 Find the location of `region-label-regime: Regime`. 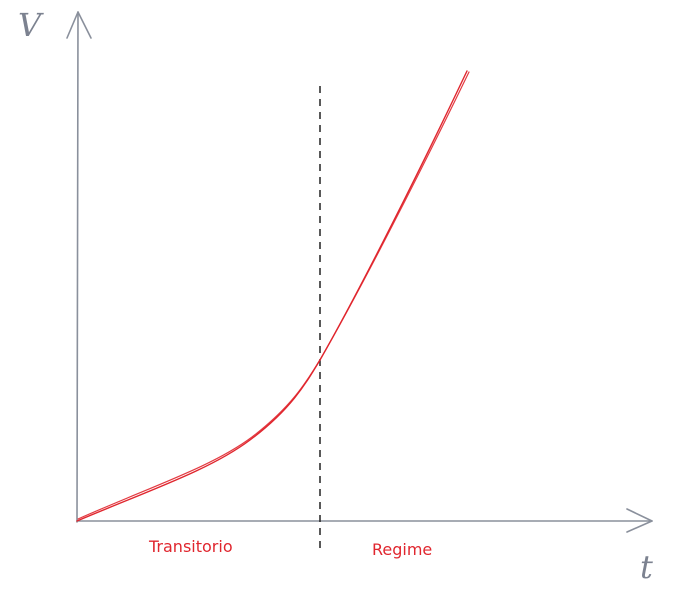

region-label-regime: Regime is located at coordinates (402, 549).